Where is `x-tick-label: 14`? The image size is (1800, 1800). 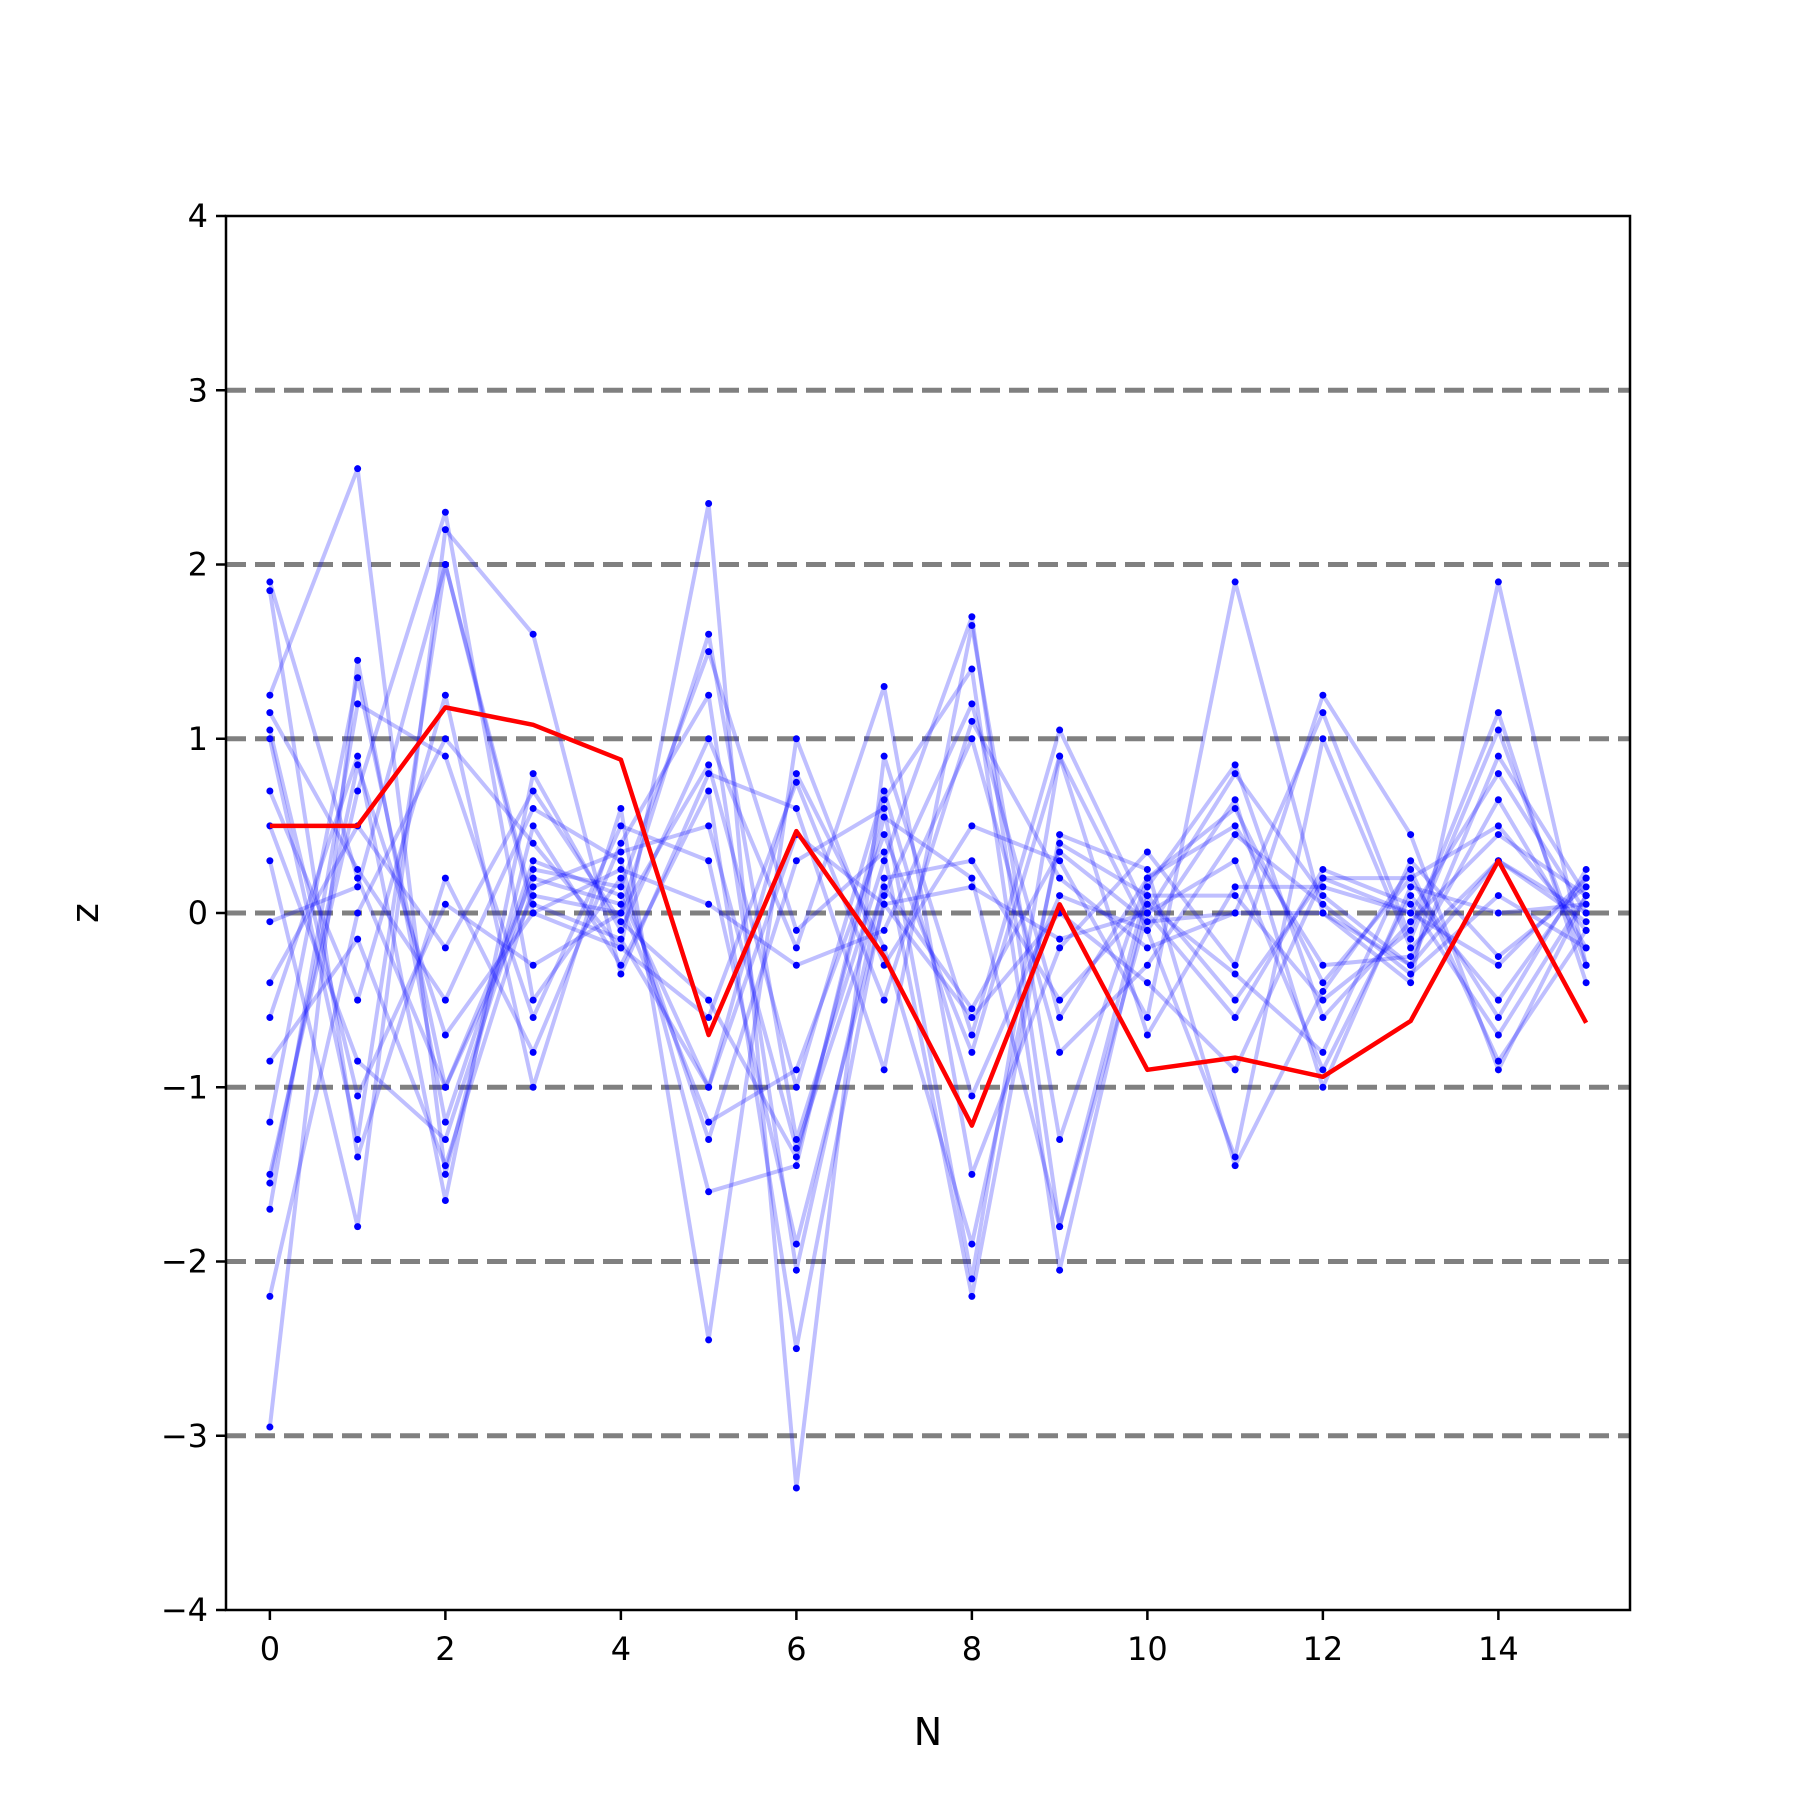
x-tick-label: 14 is located at coordinates (1498, 1649).